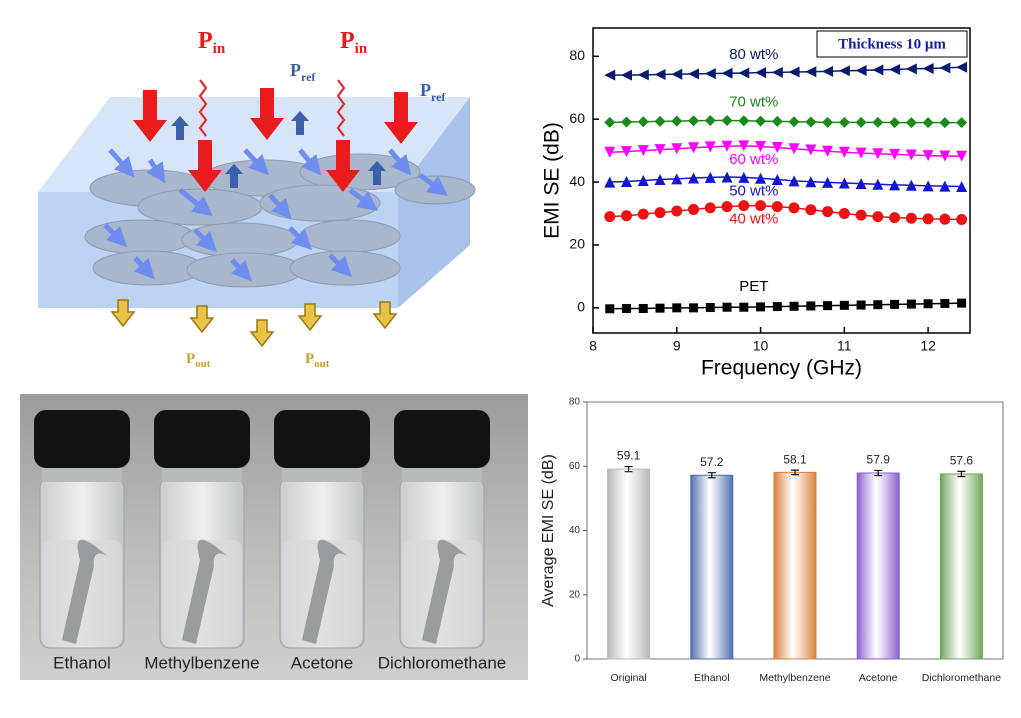 The image size is (1021, 718). Describe the element at coordinates (962, 461) in the screenshot. I see `value-label: 57.6` at that location.